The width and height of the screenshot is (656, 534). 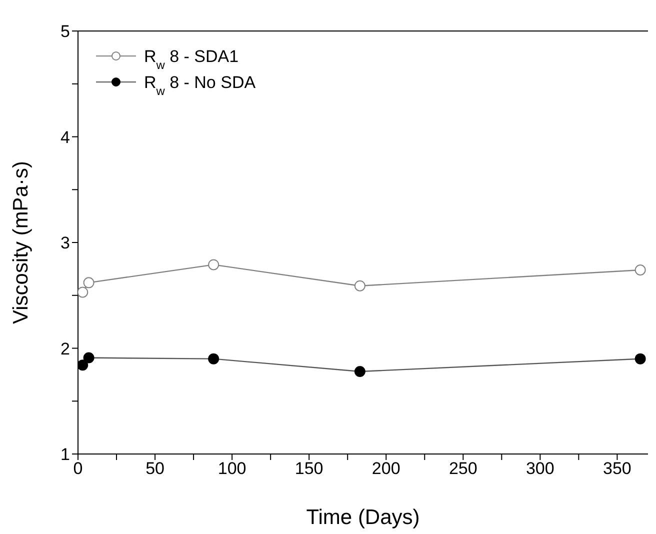 What do you see at coordinates (232, 468) in the screenshot?
I see `x-tick-label: 100` at bounding box center [232, 468].